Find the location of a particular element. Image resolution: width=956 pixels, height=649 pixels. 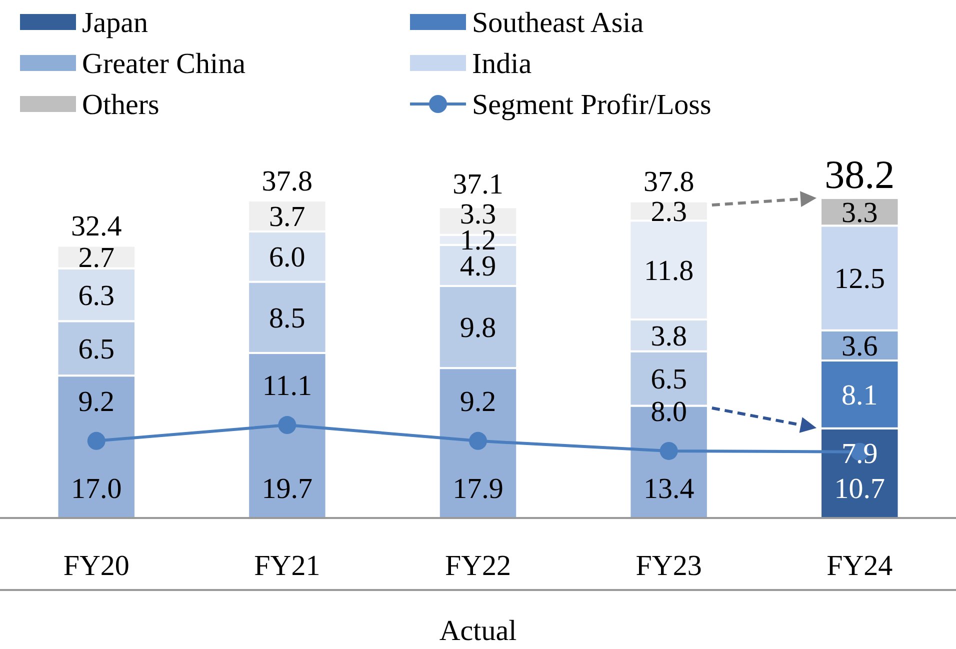

data-label: 11.8 is located at coordinates (669, 271).